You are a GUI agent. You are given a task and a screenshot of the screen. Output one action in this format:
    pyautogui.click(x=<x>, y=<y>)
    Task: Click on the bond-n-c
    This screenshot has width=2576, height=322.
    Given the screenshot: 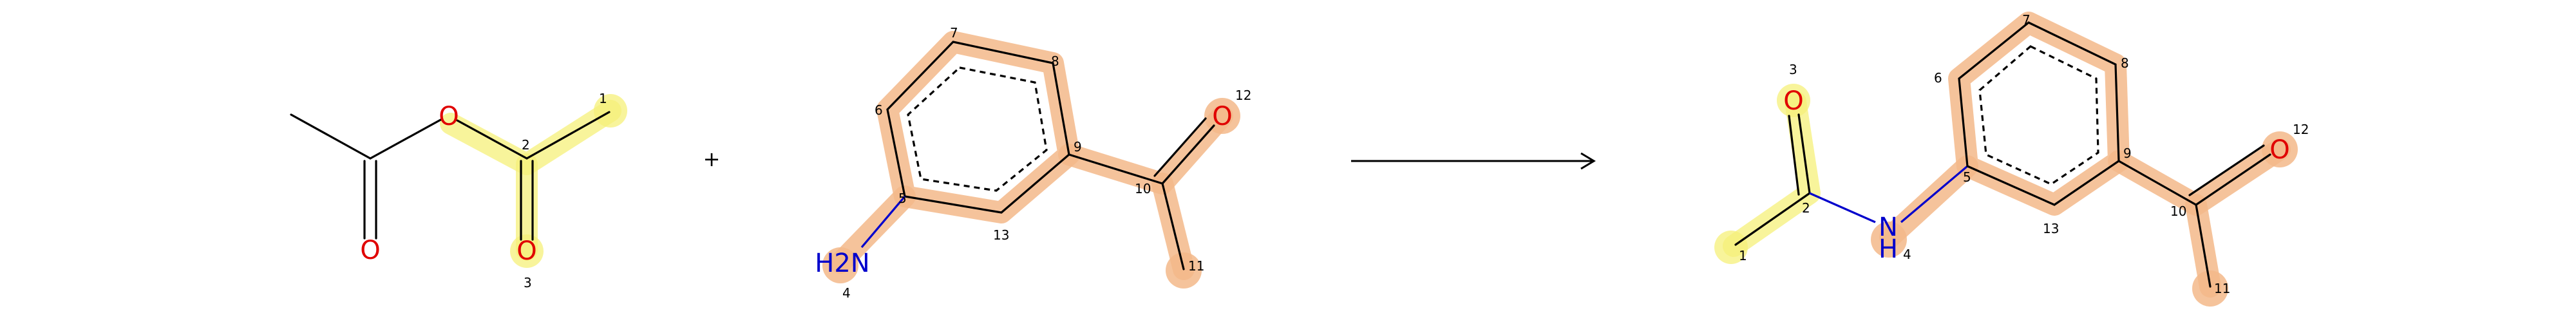 What is the action you would take?
    pyautogui.click(x=1934, y=194)
    